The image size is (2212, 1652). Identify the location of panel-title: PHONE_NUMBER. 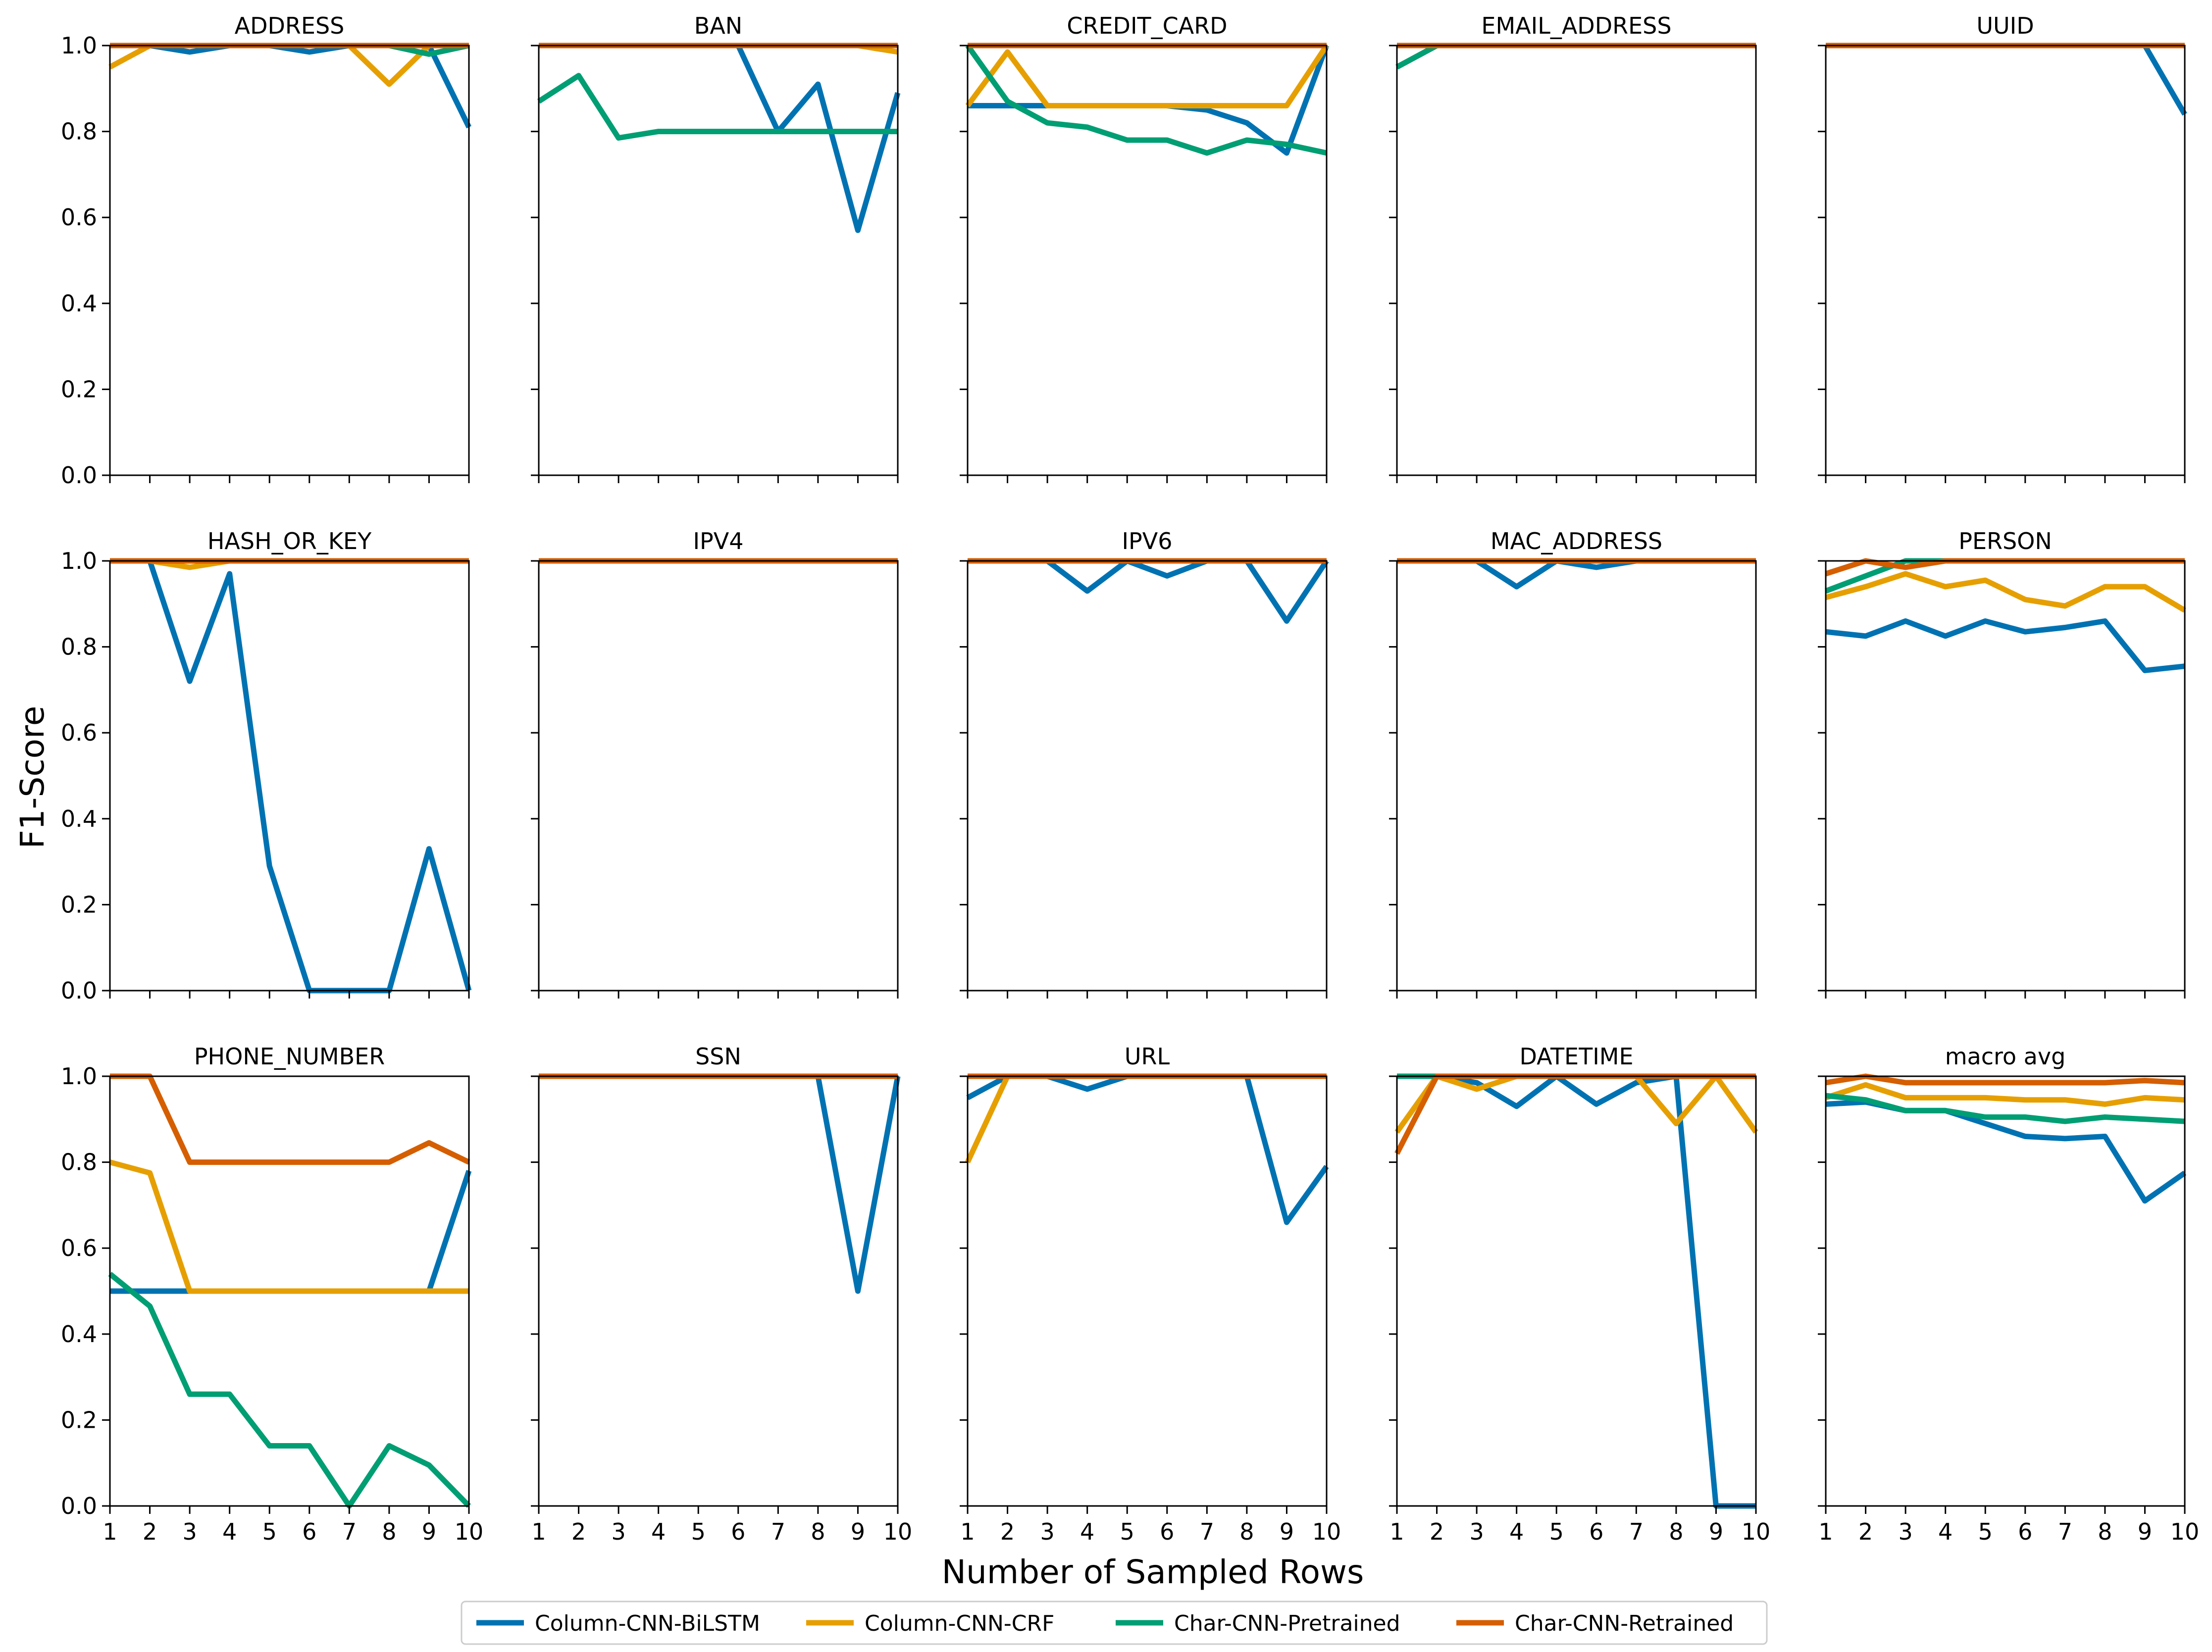
(289, 1057).